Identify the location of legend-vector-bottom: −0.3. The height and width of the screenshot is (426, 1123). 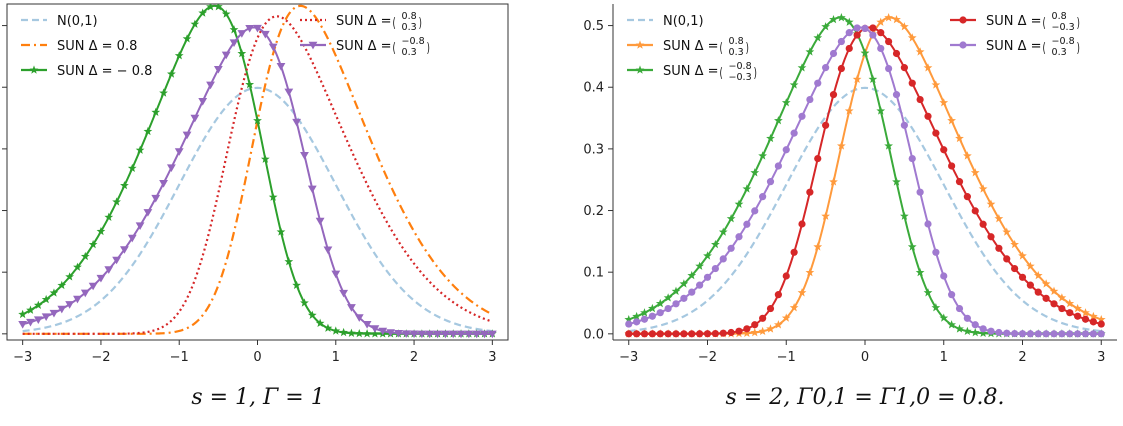
(1063, 27).